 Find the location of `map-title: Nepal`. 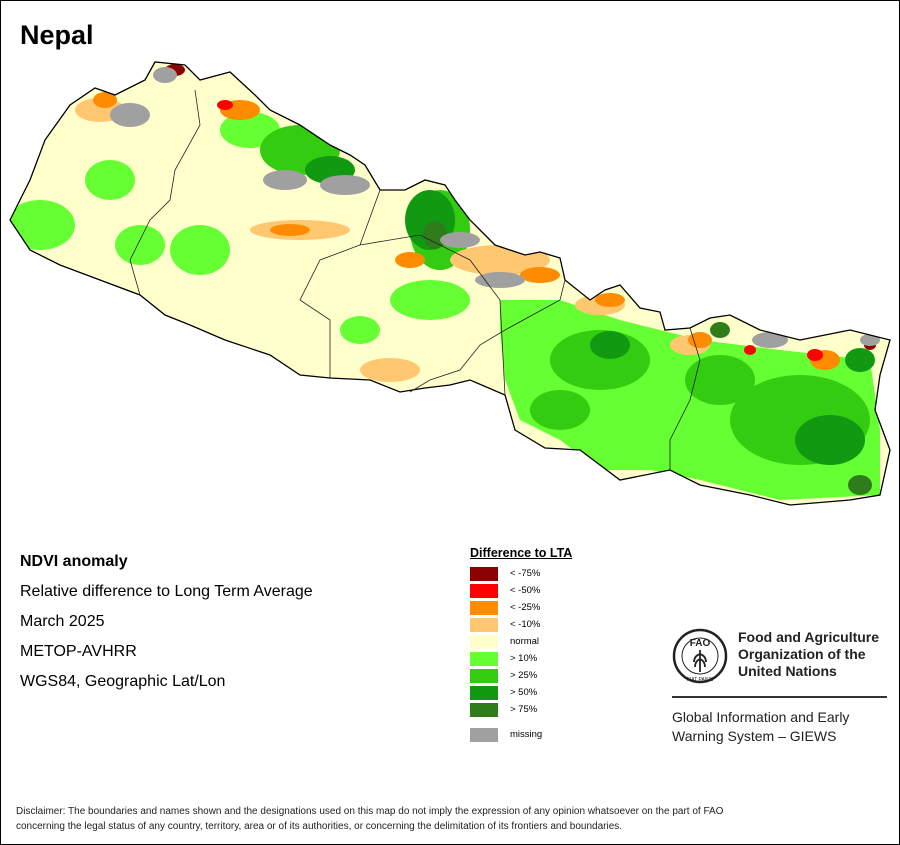

map-title: Nepal is located at coordinates (57, 35).